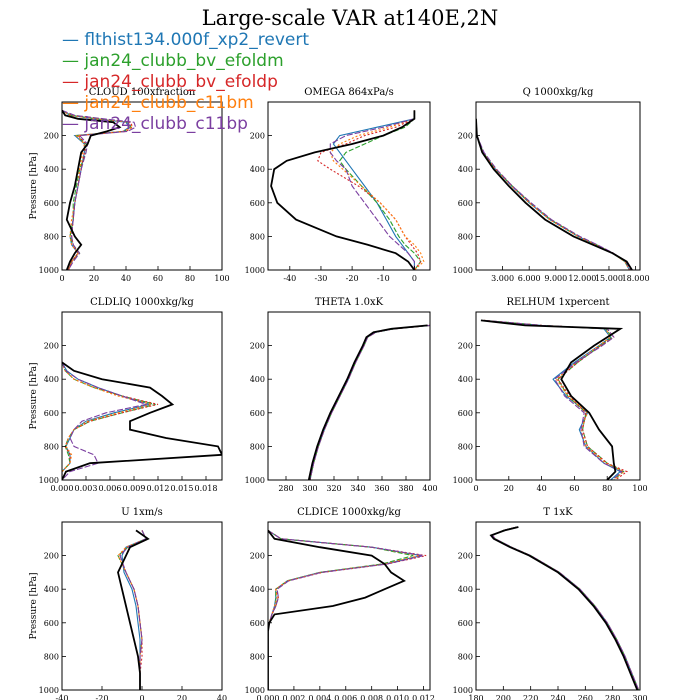 This screenshot has width=700, height=700. I want to click on x-tick-label: 0.002, so click(293, 697).